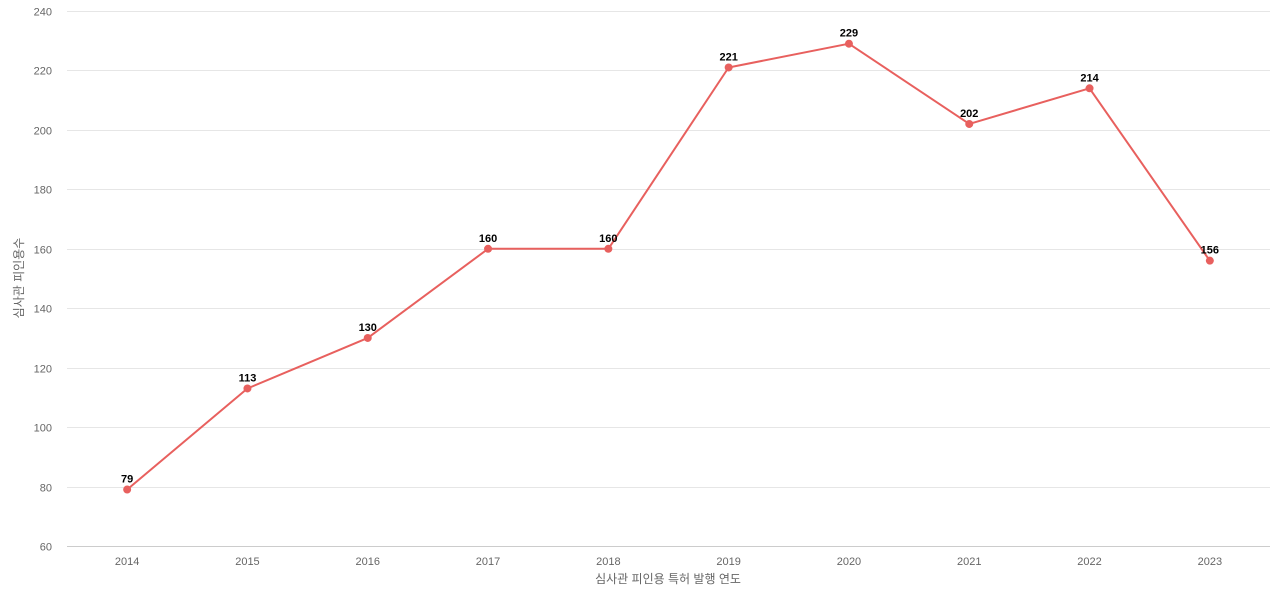 This screenshot has height=605, width=1280. Describe the element at coordinates (46, 548) in the screenshot. I see `y-tick-label: 60` at that location.